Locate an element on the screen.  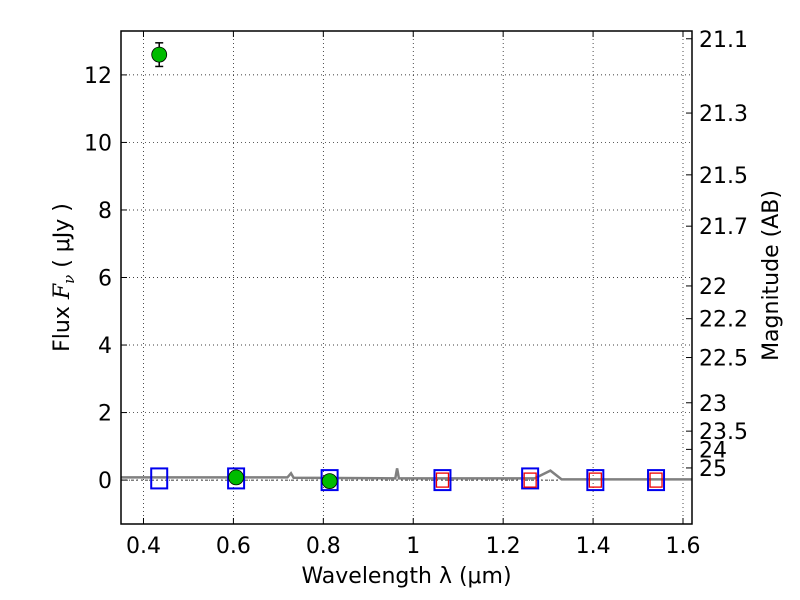
x-tick-label: 0.6 is located at coordinates (233, 546).